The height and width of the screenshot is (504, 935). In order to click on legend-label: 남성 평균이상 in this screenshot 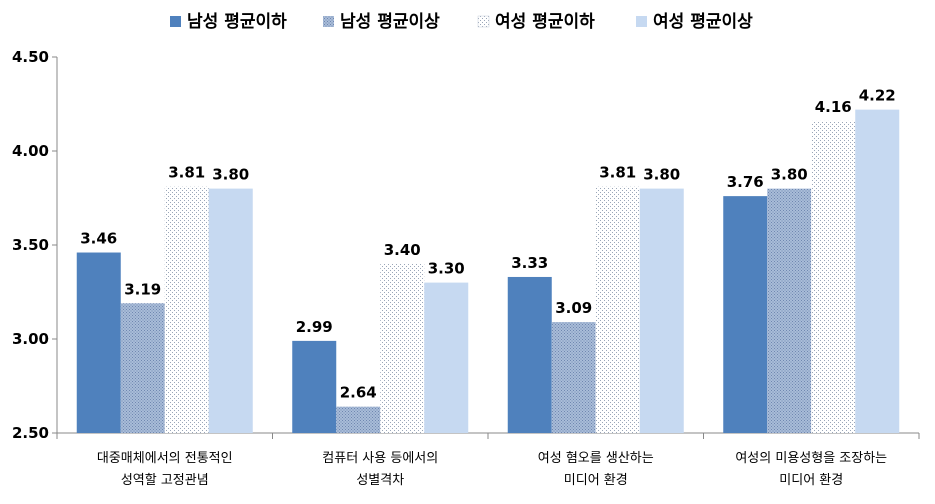, I will do `click(390, 22)`.